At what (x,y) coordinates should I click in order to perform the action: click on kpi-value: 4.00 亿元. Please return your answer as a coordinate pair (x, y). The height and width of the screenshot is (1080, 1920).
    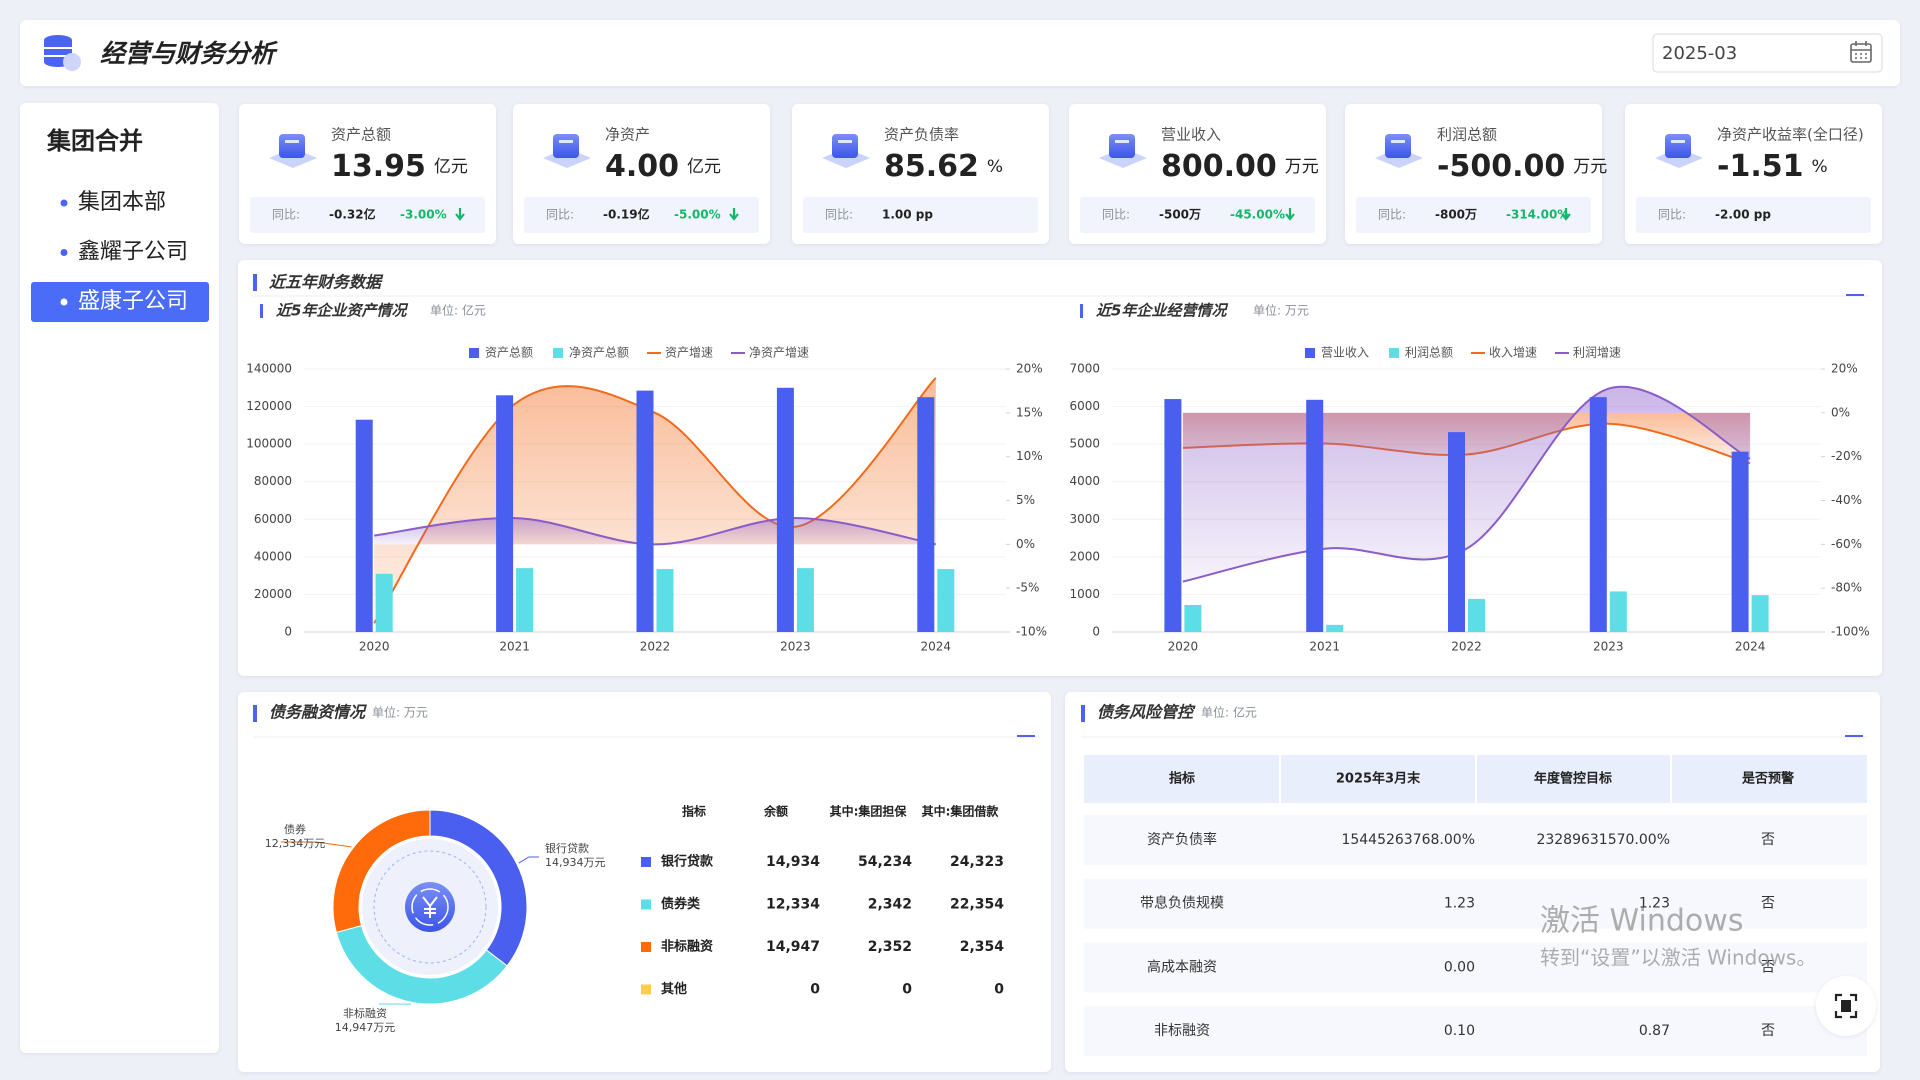
    Looking at the image, I should click on (663, 166).